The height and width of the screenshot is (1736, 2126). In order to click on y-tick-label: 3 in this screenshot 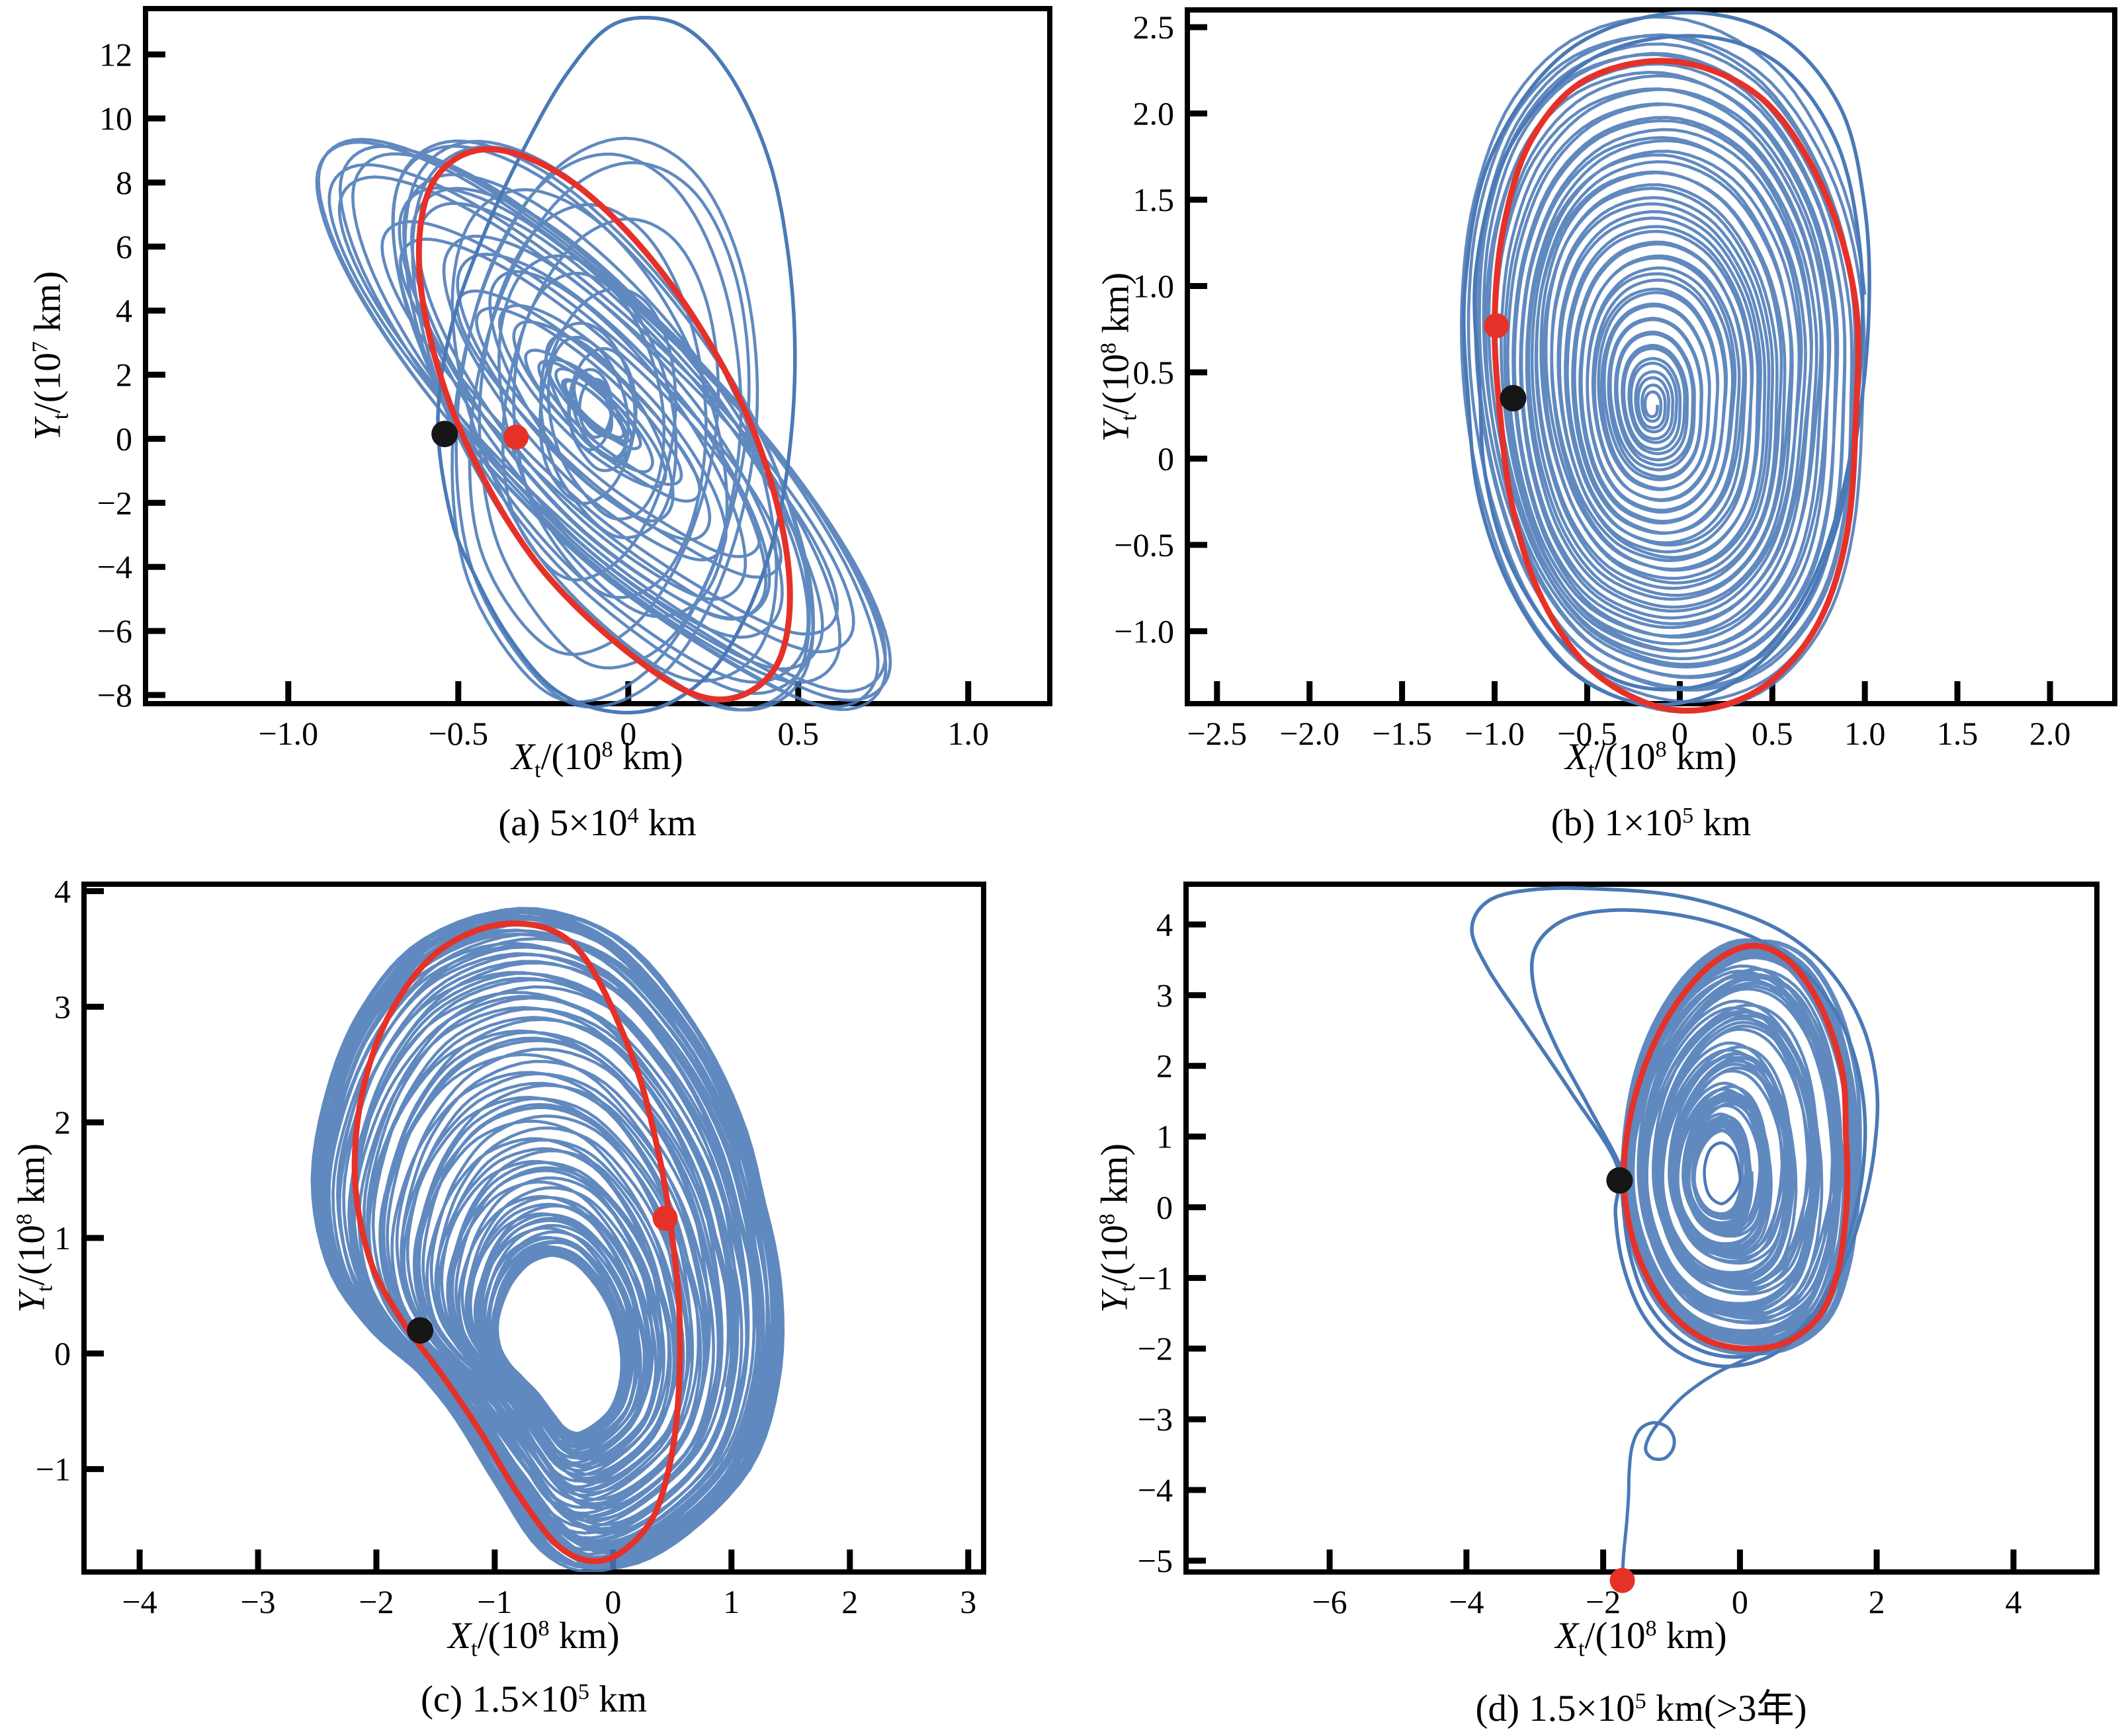, I will do `click(62, 1007)`.